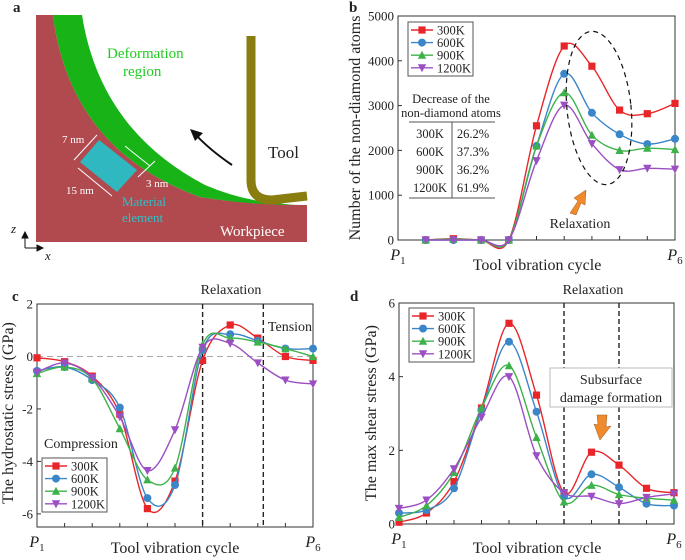  Describe the element at coordinates (593, 290) in the screenshot. I see `relaxation-label-d: Relaxation` at that location.